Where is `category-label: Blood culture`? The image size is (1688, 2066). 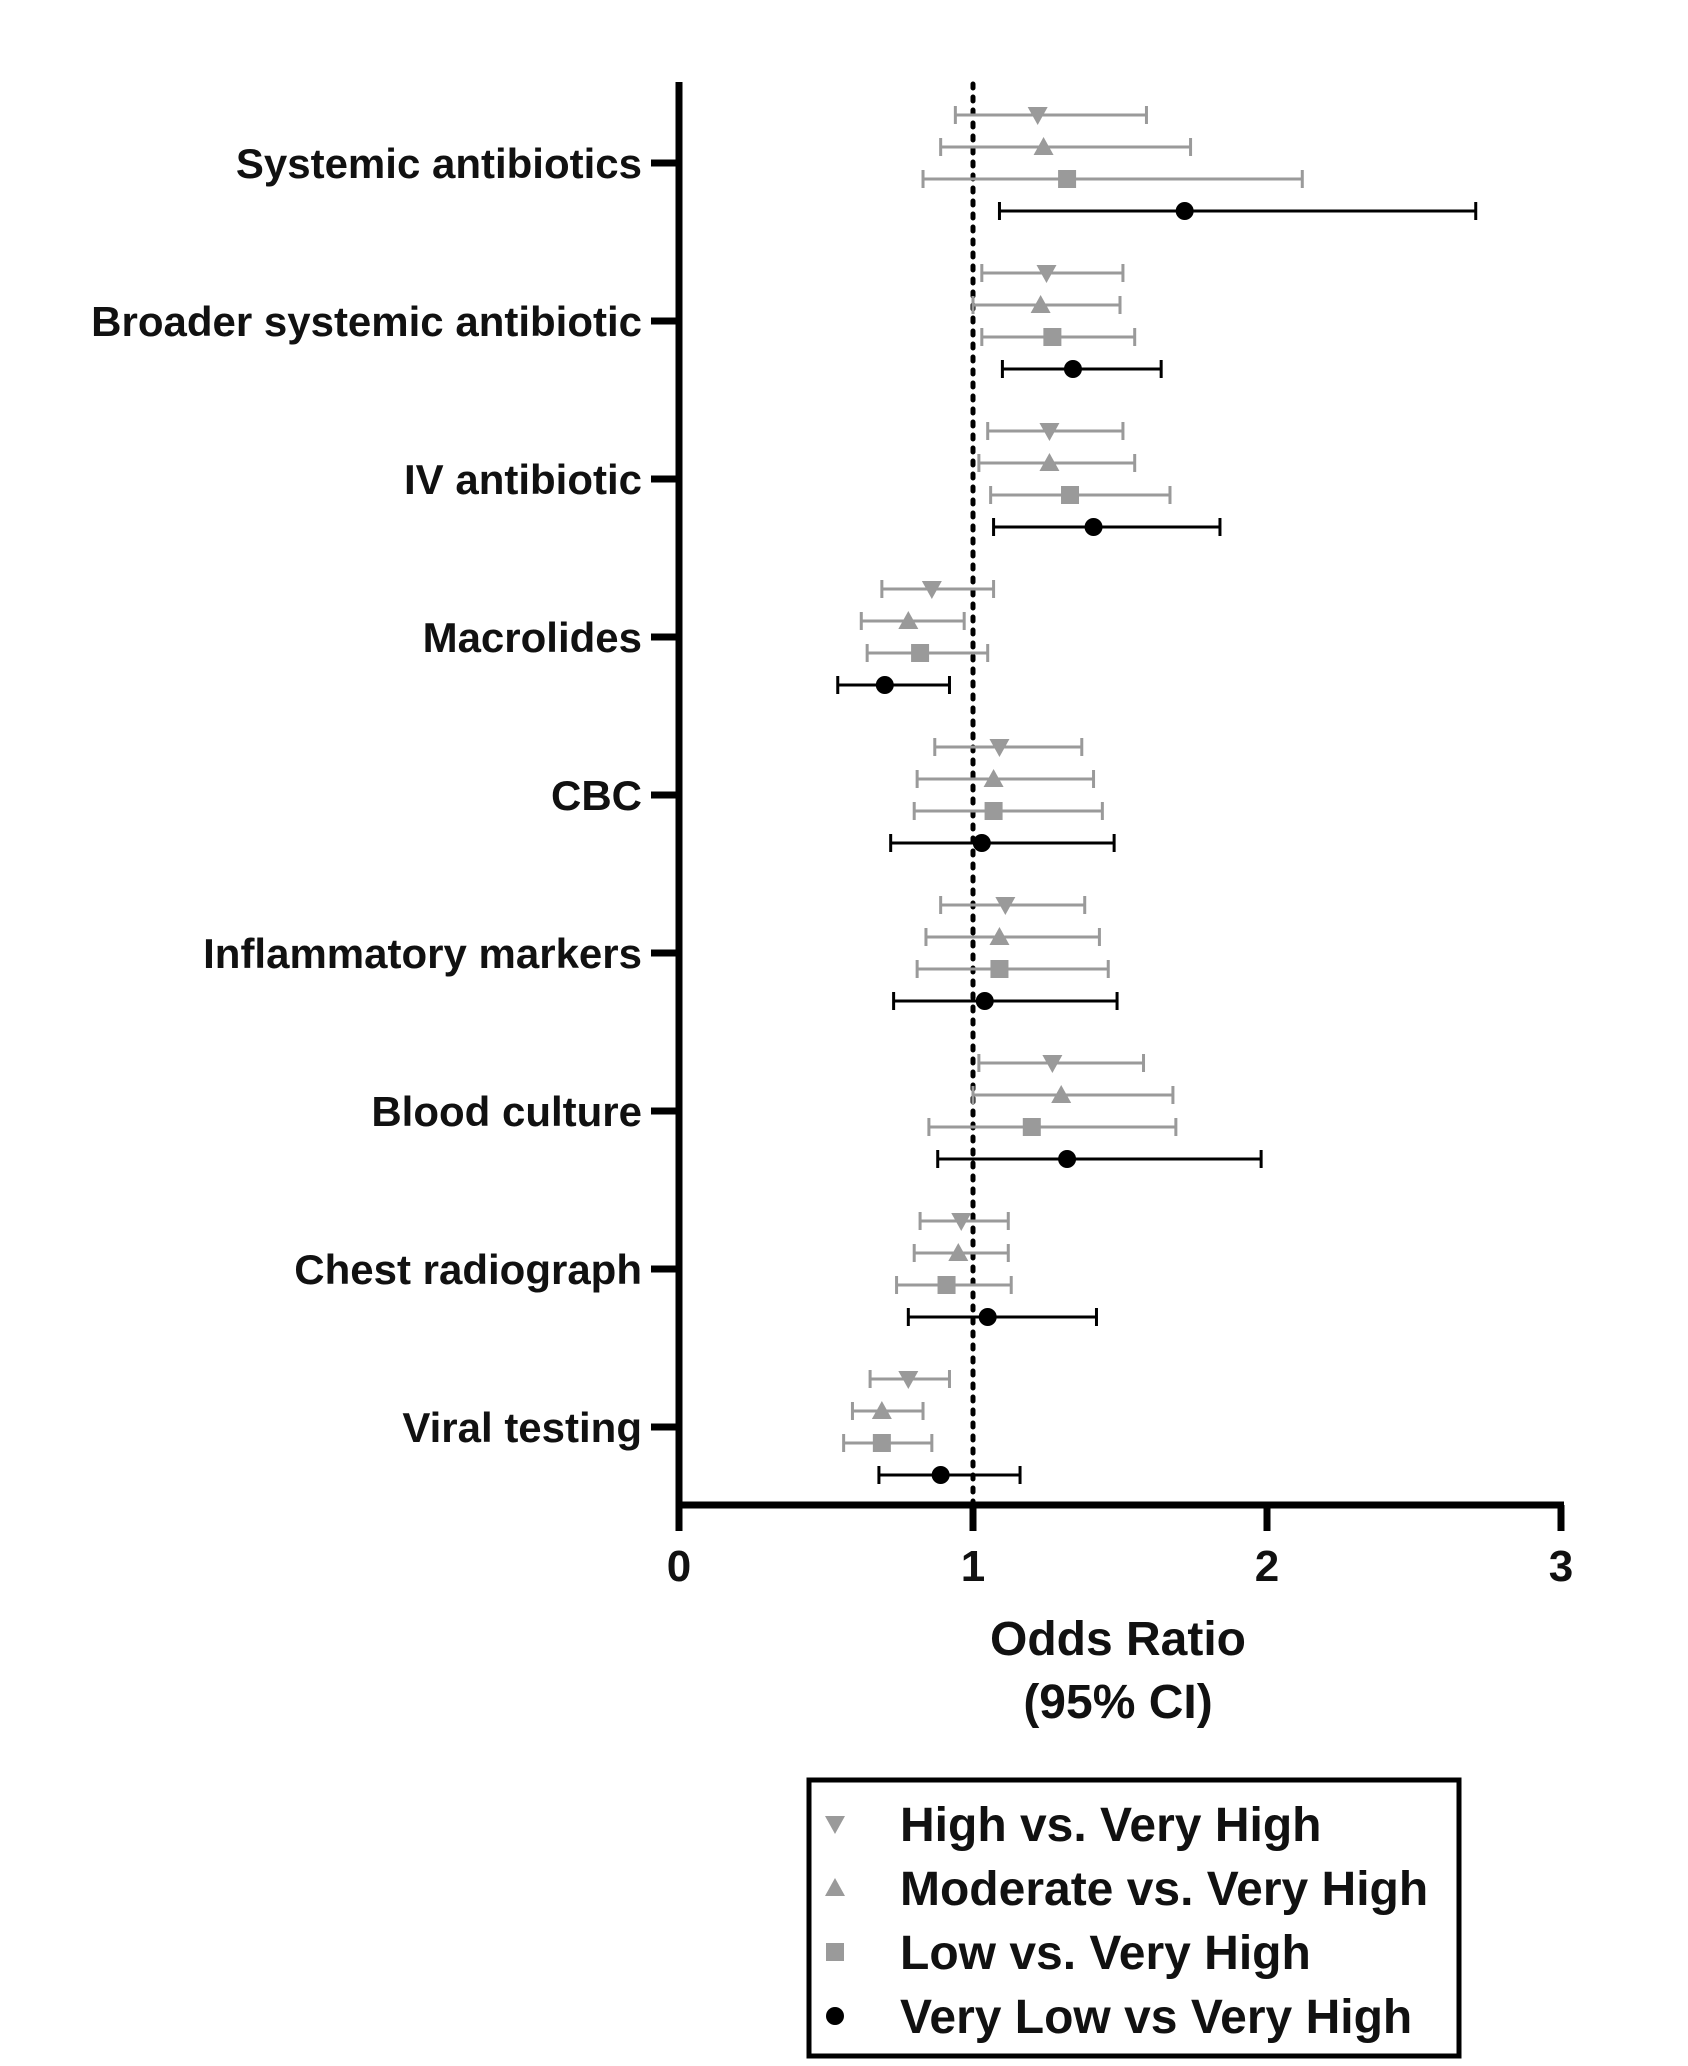
category-label: Blood culture is located at coordinates (506, 1111).